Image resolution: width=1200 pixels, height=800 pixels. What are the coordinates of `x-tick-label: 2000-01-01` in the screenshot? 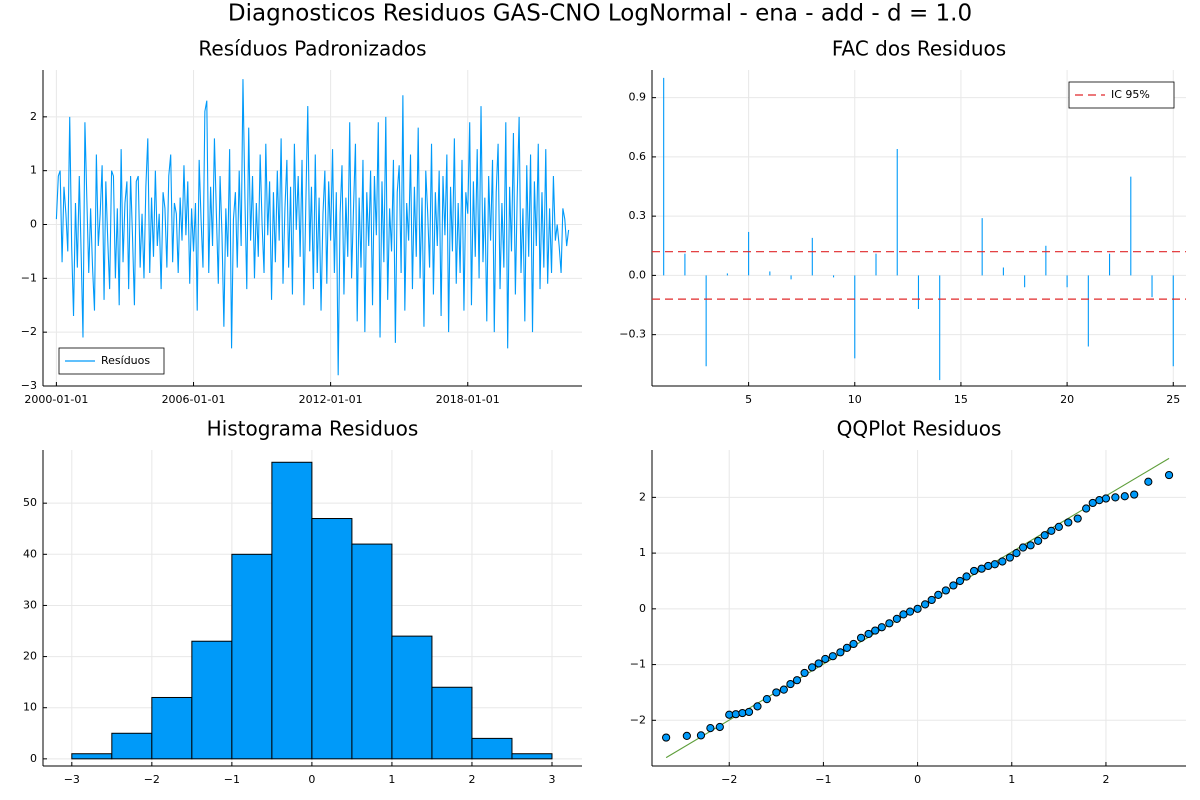 It's located at (56, 399).